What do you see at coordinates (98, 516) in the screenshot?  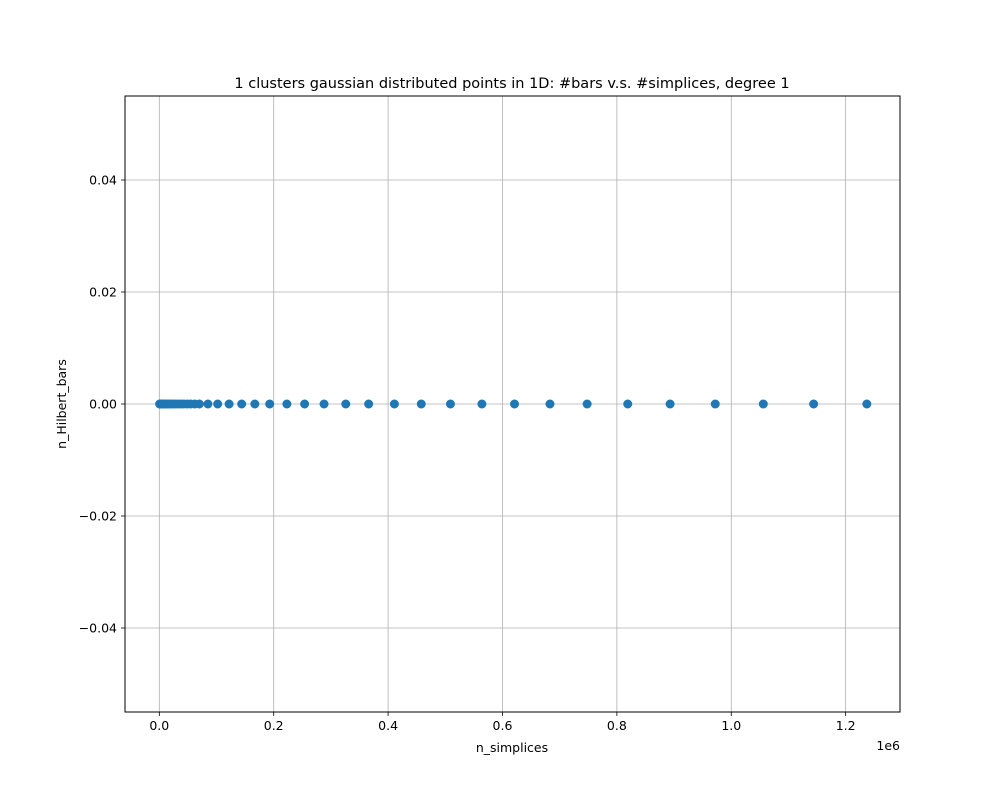 I see `y-tick-label: −0.02` at bounding box center [98, 516].